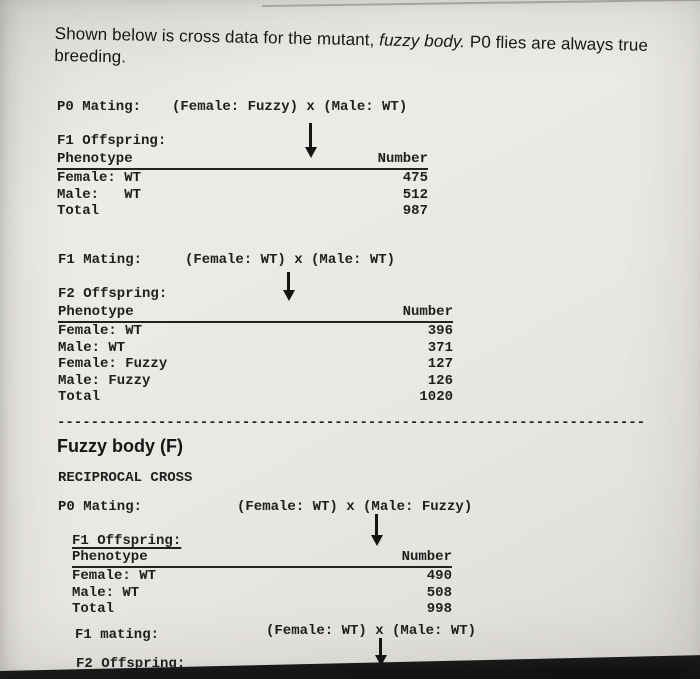 This screenshot has height=679, width=700. What do you see at coordinates (117, 635) in the screenshot?
I see `f1-mating-label: F1 mating:` at bounding box center [117, 635].